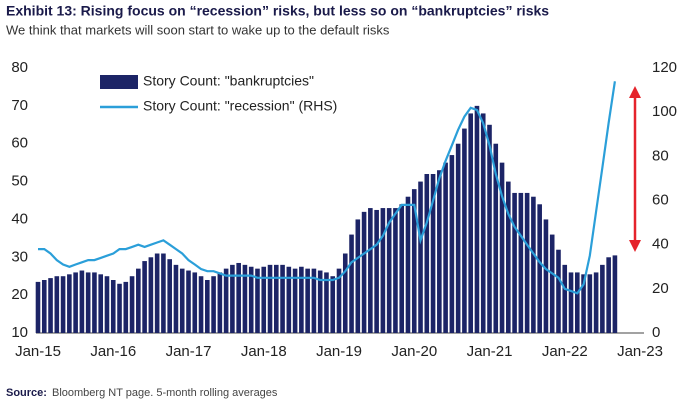 The image size is (700, 408). I want to click on y-tick-label: 10, so click(19, 332).